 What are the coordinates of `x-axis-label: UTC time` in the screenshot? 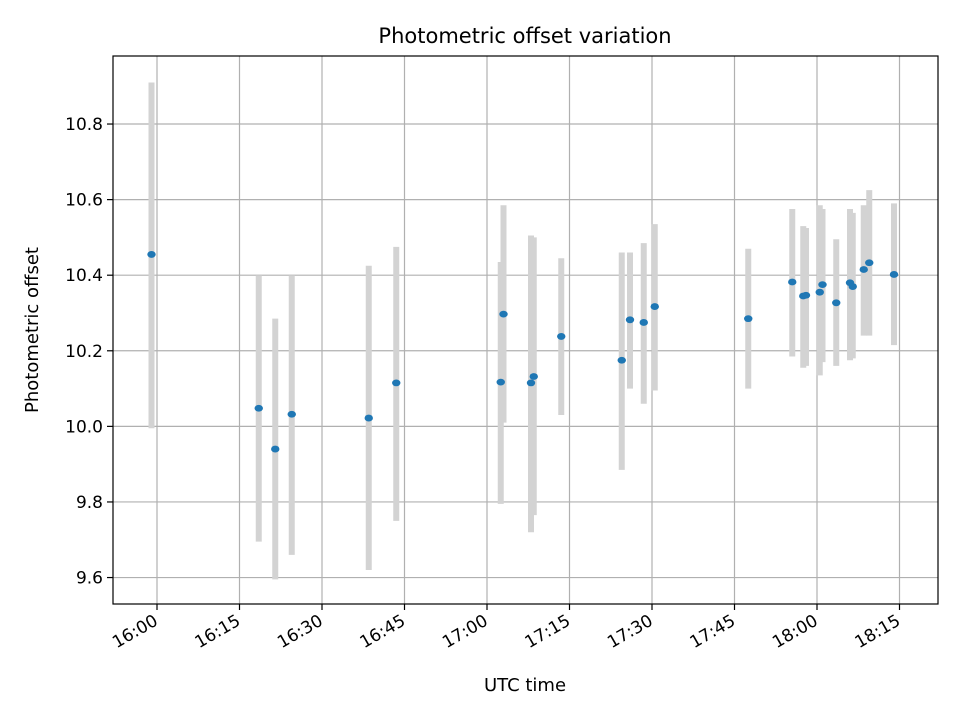 It's located at (525, 685).